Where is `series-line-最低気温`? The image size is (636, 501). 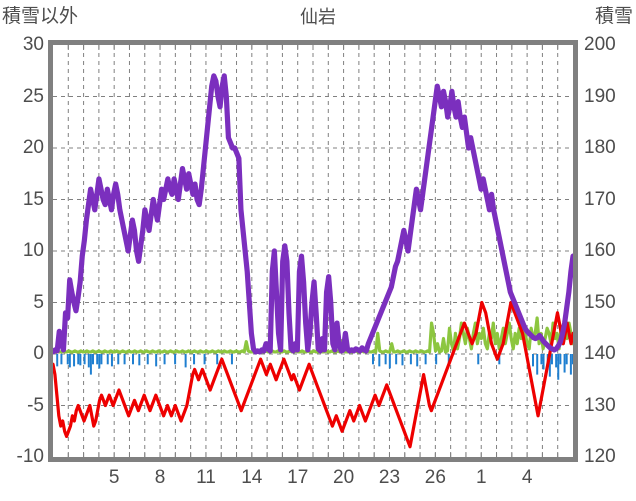 series-line-最低気温 is located at coordinates (313, 335).